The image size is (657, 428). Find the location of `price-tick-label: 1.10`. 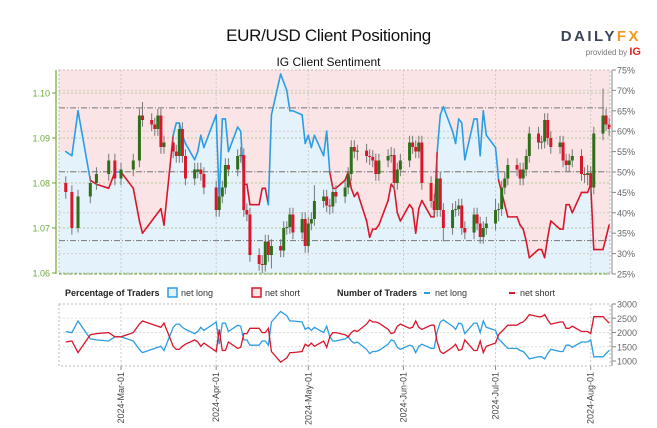

price-tick-label: 1.10 is located at coordinates (41, 94).